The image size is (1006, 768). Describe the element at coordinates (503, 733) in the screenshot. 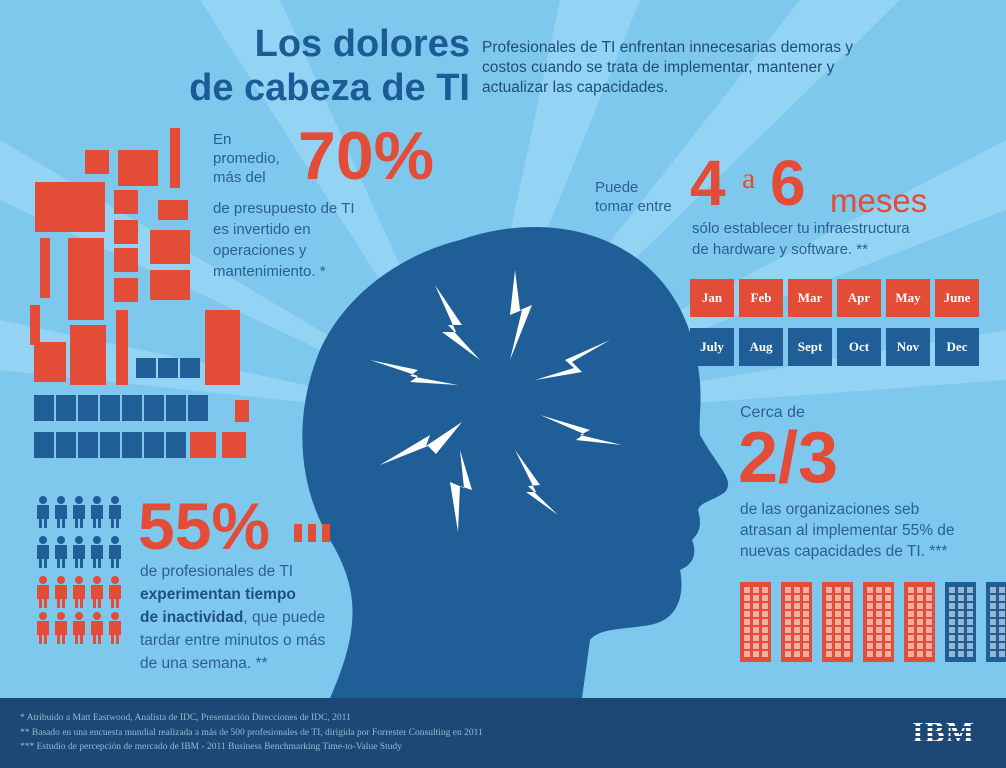

I see `footer-bar` at that location.